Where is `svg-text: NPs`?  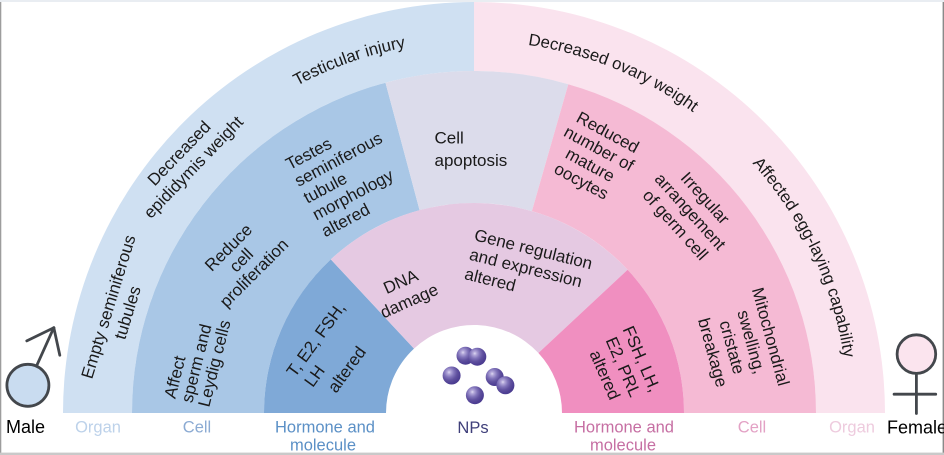 svg-text: NPs is located at coordinates (472, 428).